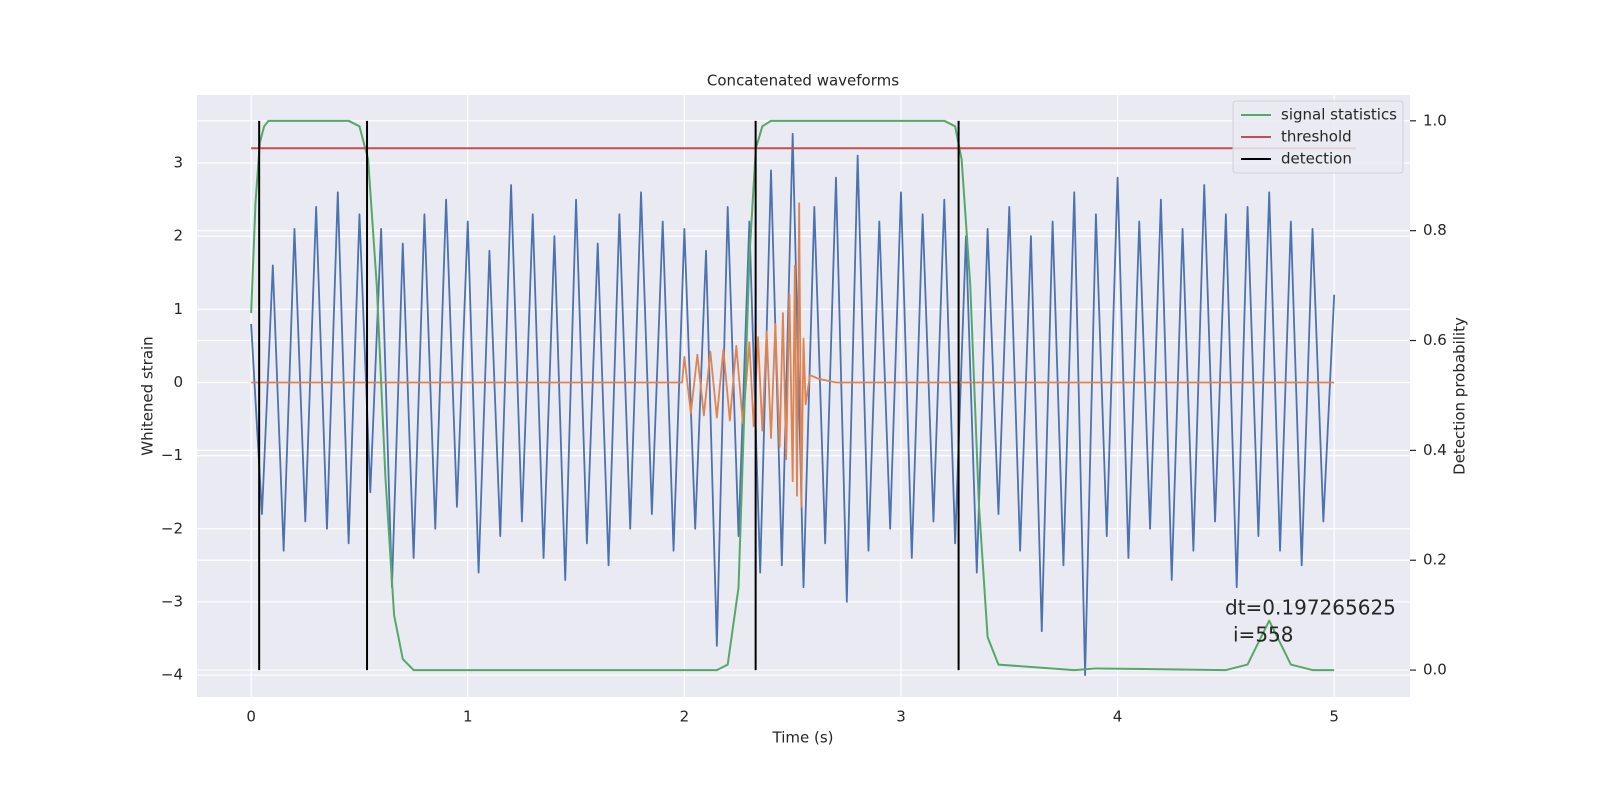 The height and width of the screenshot is (800, 1600). Describe the element at coordinates (1334, 717) in the screenshot. I see `x-tick-label: 5` at that location.